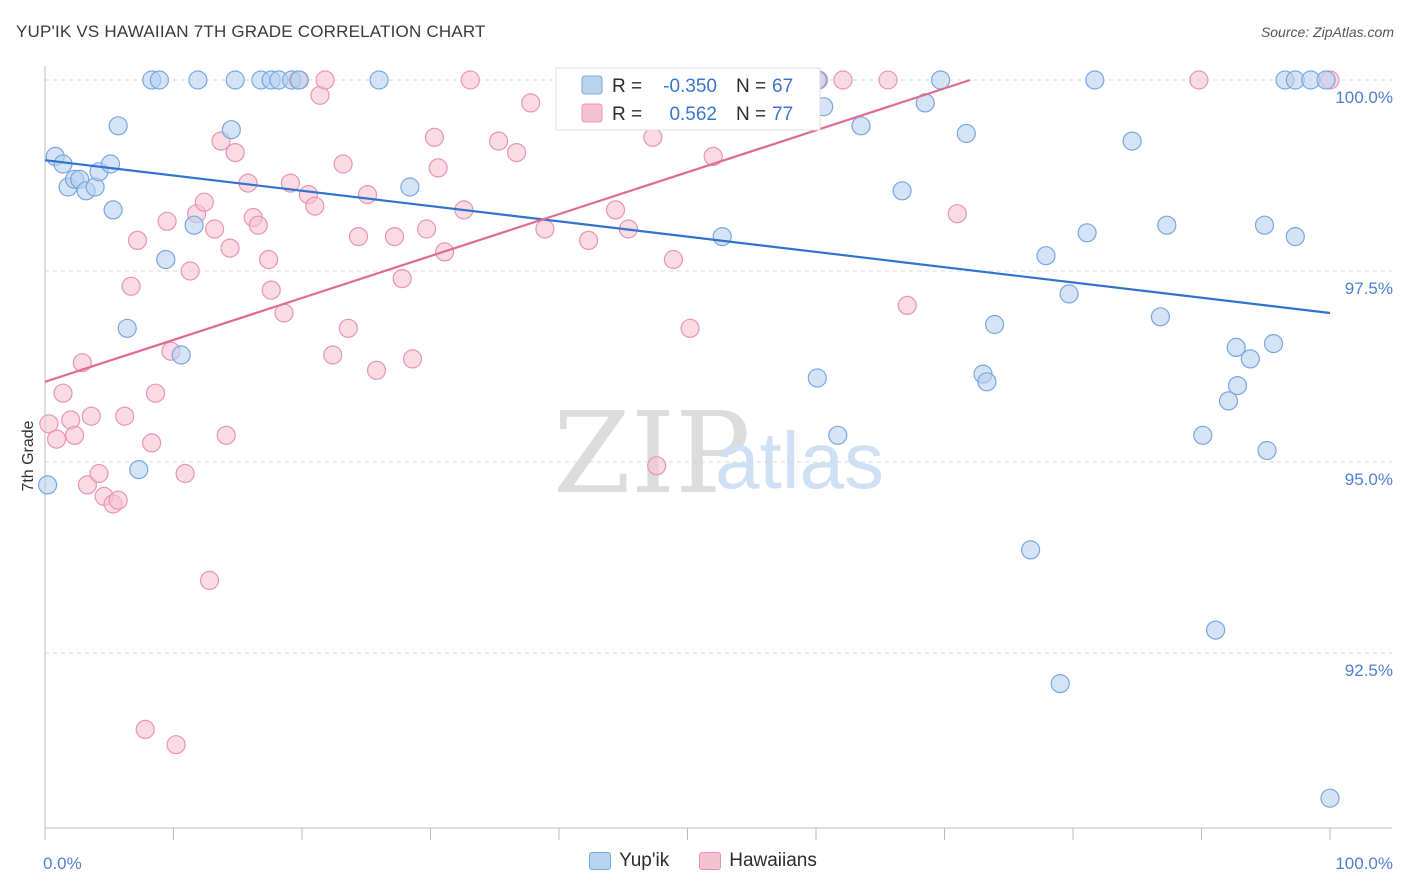  Describe the element at coordinates (644, 860) in the screenshot. I see `legend-label-yupik: Yup'ik` at that location.